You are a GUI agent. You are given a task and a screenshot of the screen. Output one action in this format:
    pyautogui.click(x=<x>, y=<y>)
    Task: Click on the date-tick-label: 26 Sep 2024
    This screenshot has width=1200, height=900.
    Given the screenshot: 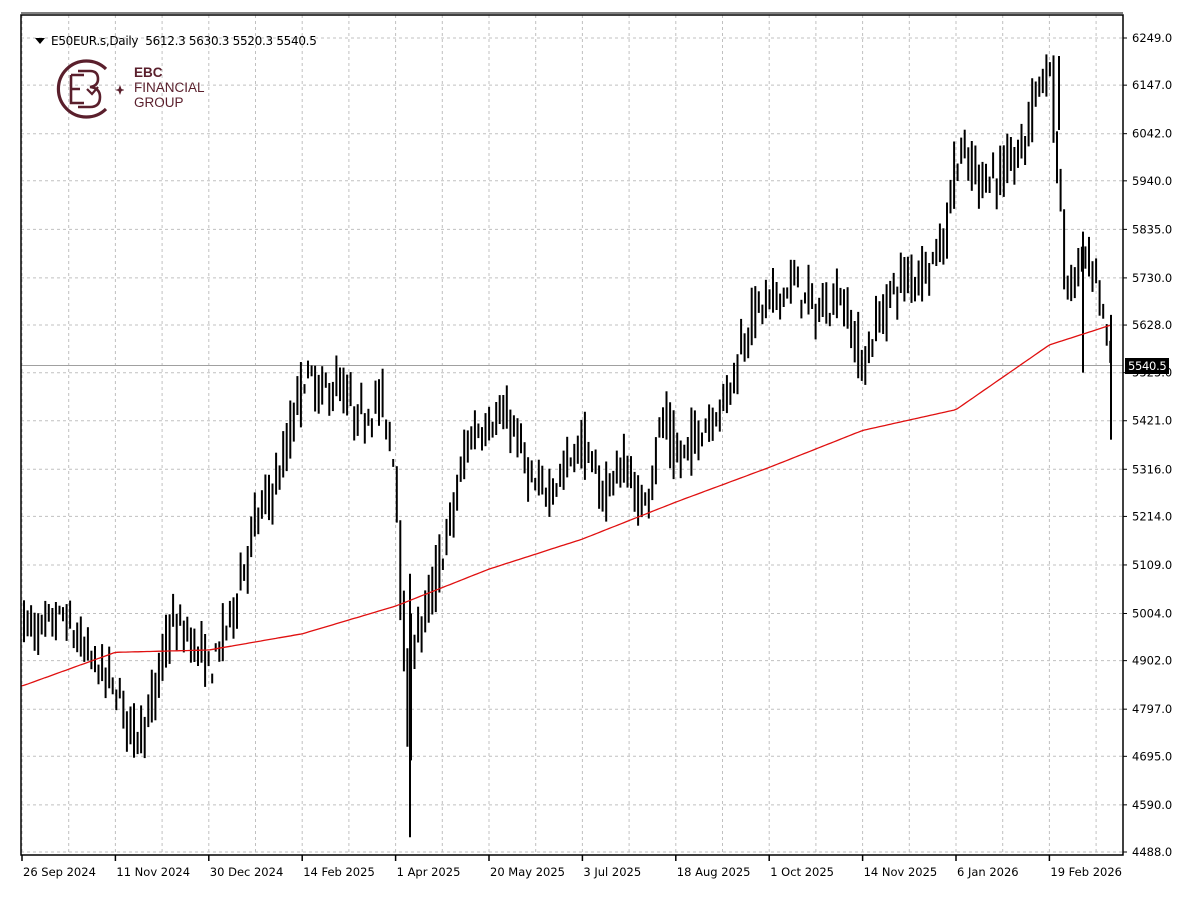 What is the action you would take?
    pyautogui.click(x=59, y=872)
    